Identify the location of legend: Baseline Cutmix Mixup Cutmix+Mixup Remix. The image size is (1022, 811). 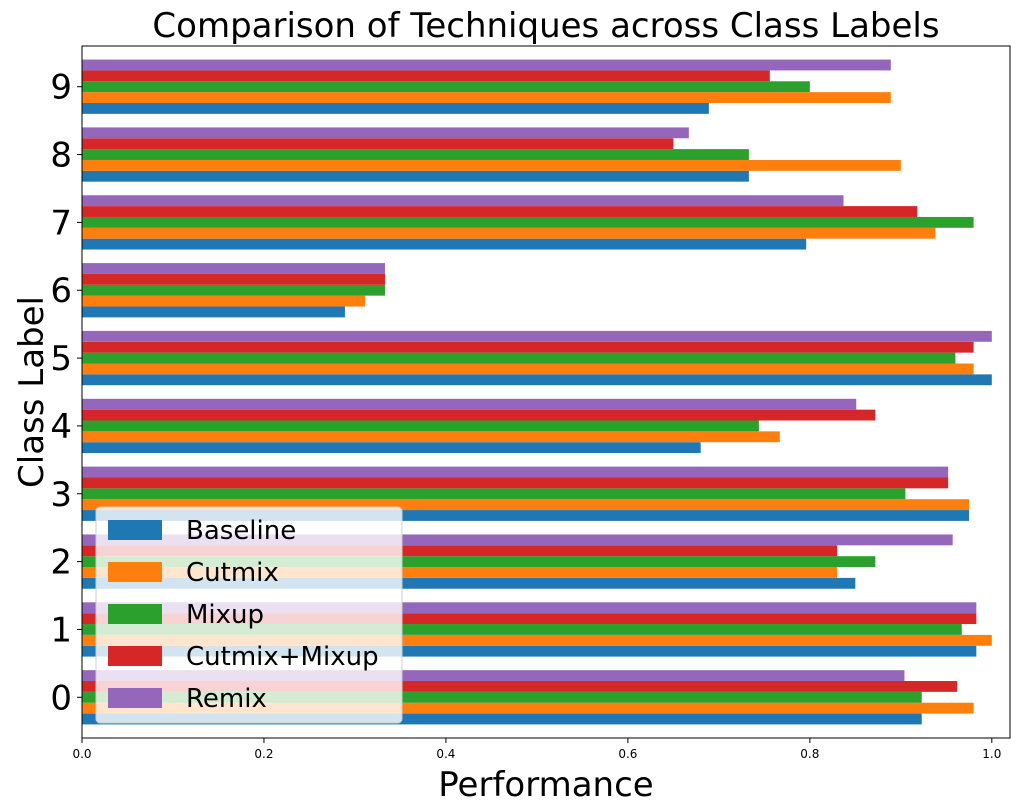
(249, 615).